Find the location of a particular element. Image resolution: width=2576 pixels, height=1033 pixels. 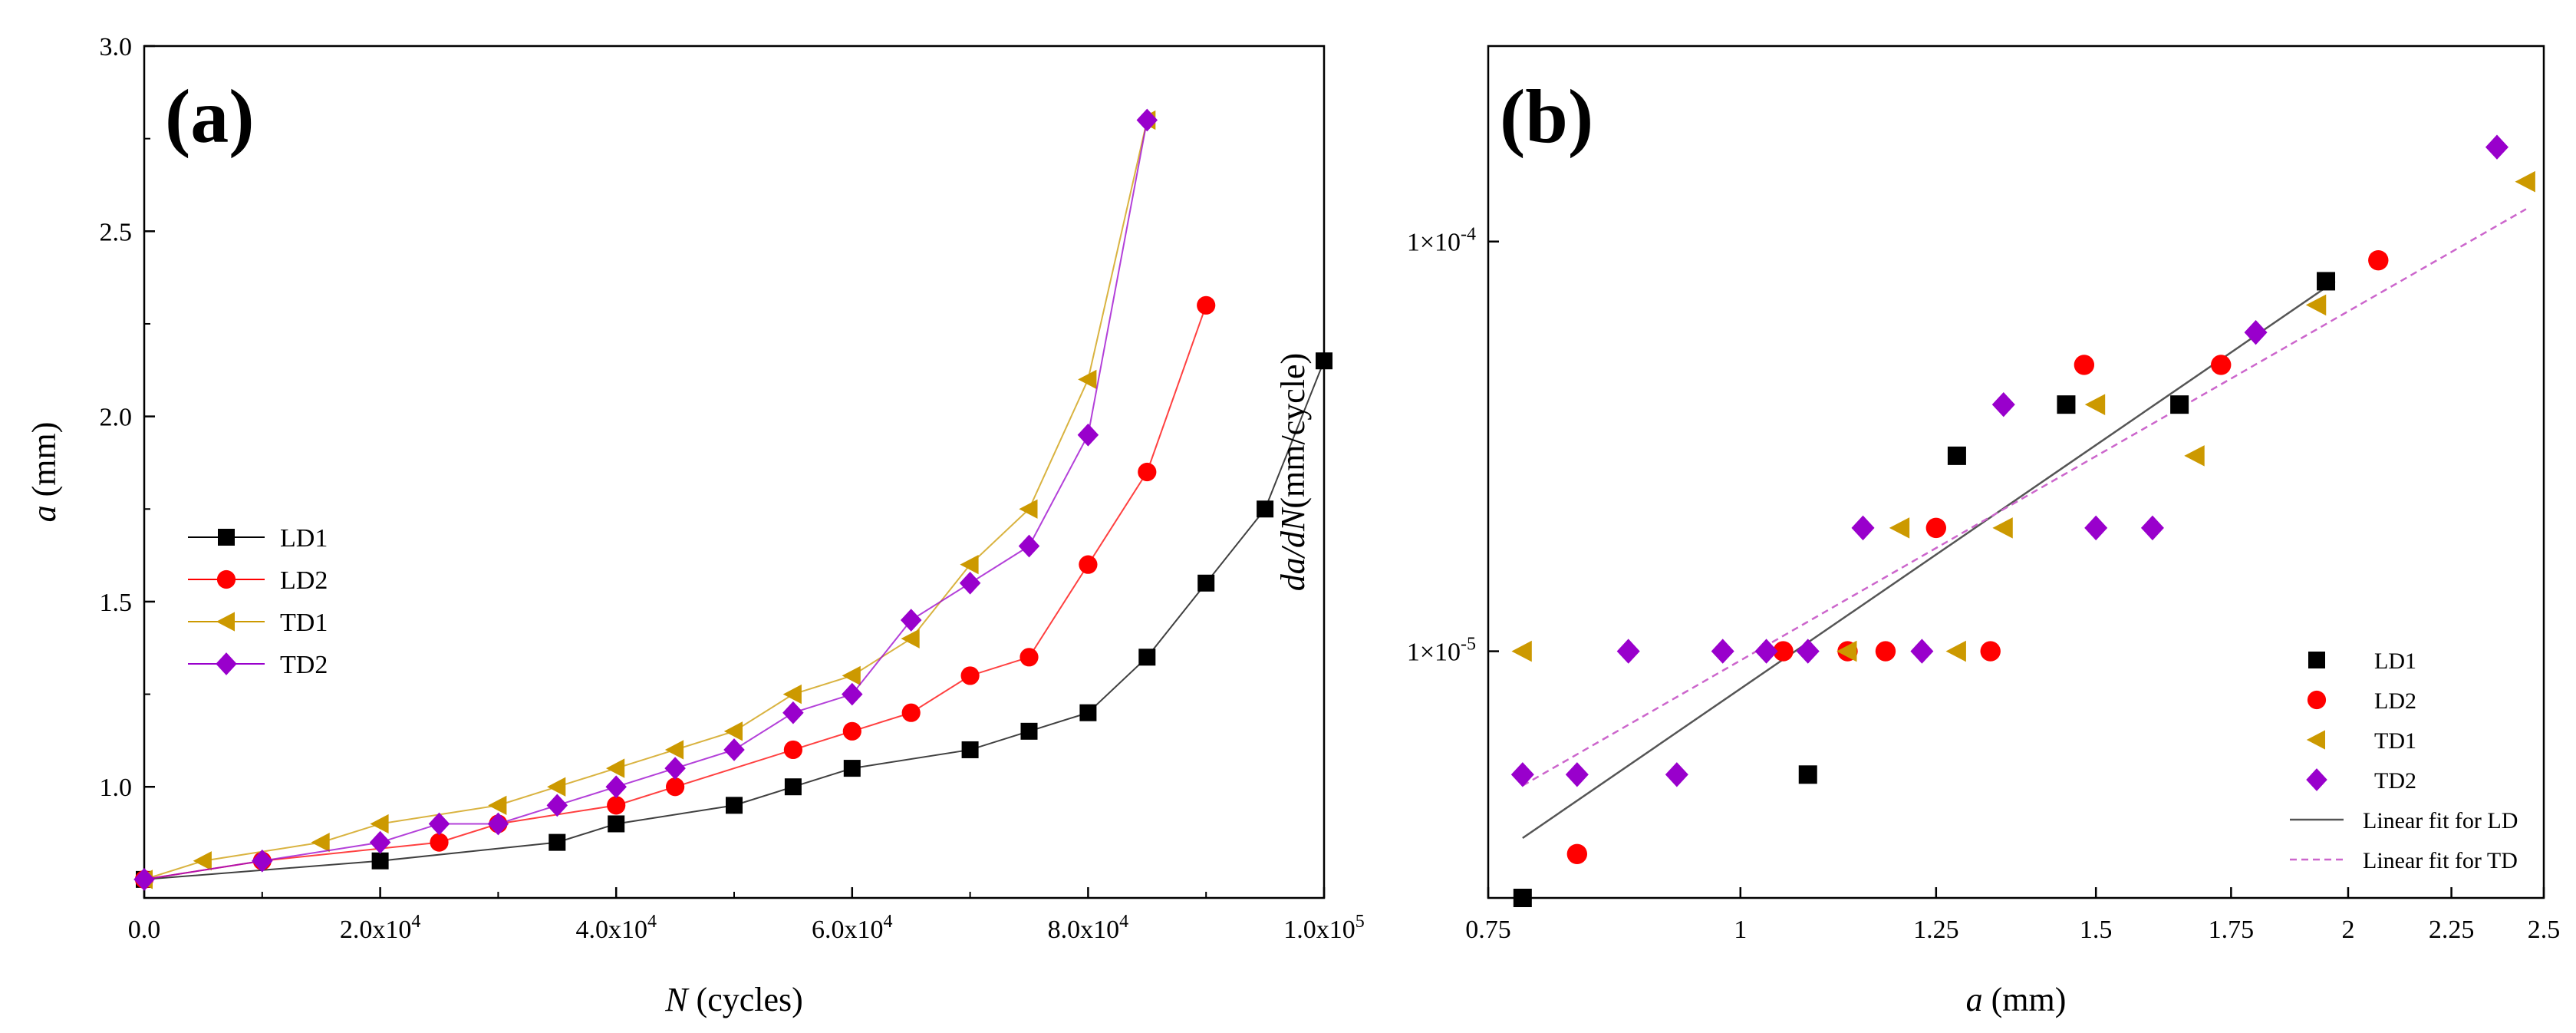

panel-a-x-tick-label: 1.0x10⁵ is located at coordinates (1324, 928).